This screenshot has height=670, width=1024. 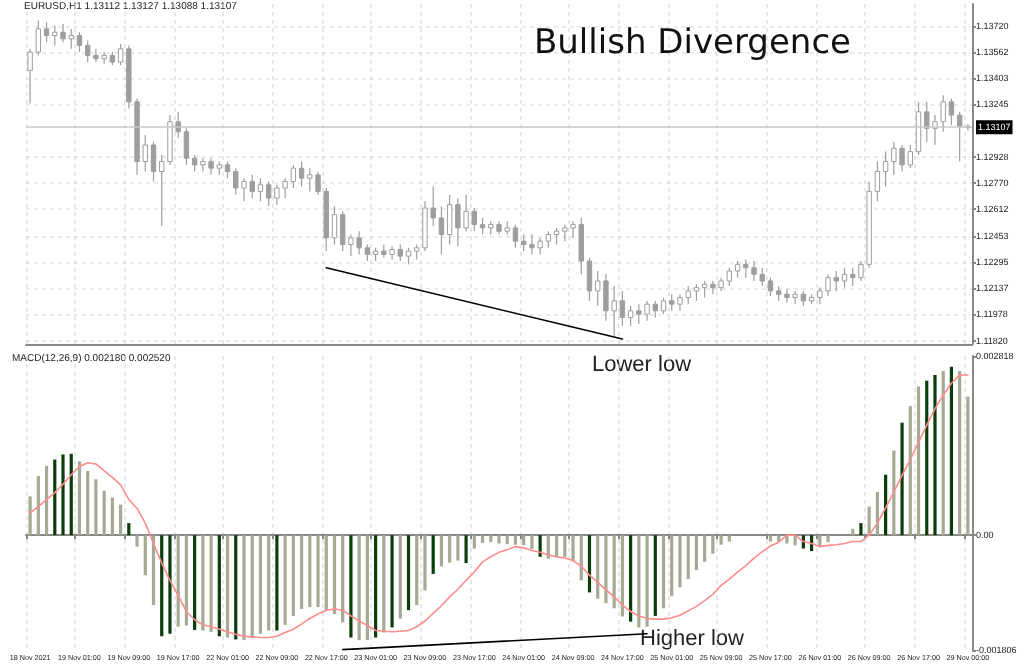 What do you see at coordinates (642, 365) in the screenshot?
I see `annotation: Lower low` at bounding box center [642, 365].